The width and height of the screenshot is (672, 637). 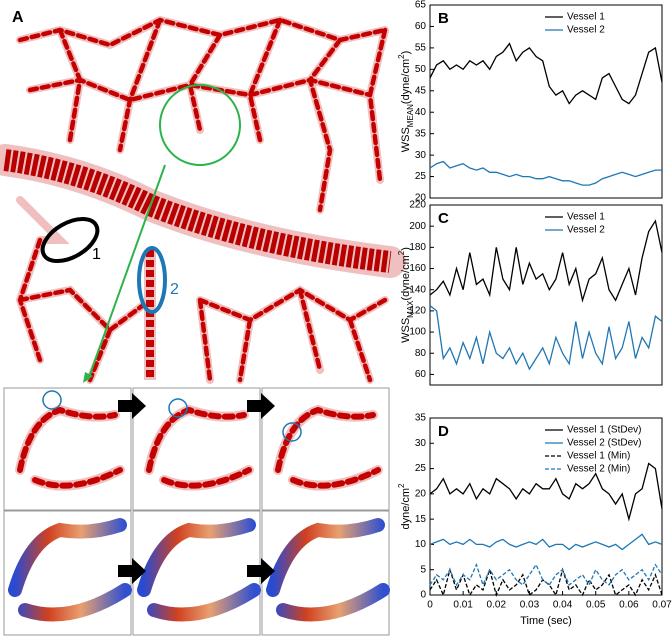 What do you see at coordinates (417, 247) in the screenshot?
I see `y-tick-label: 180` at bounding box center [417, 247].